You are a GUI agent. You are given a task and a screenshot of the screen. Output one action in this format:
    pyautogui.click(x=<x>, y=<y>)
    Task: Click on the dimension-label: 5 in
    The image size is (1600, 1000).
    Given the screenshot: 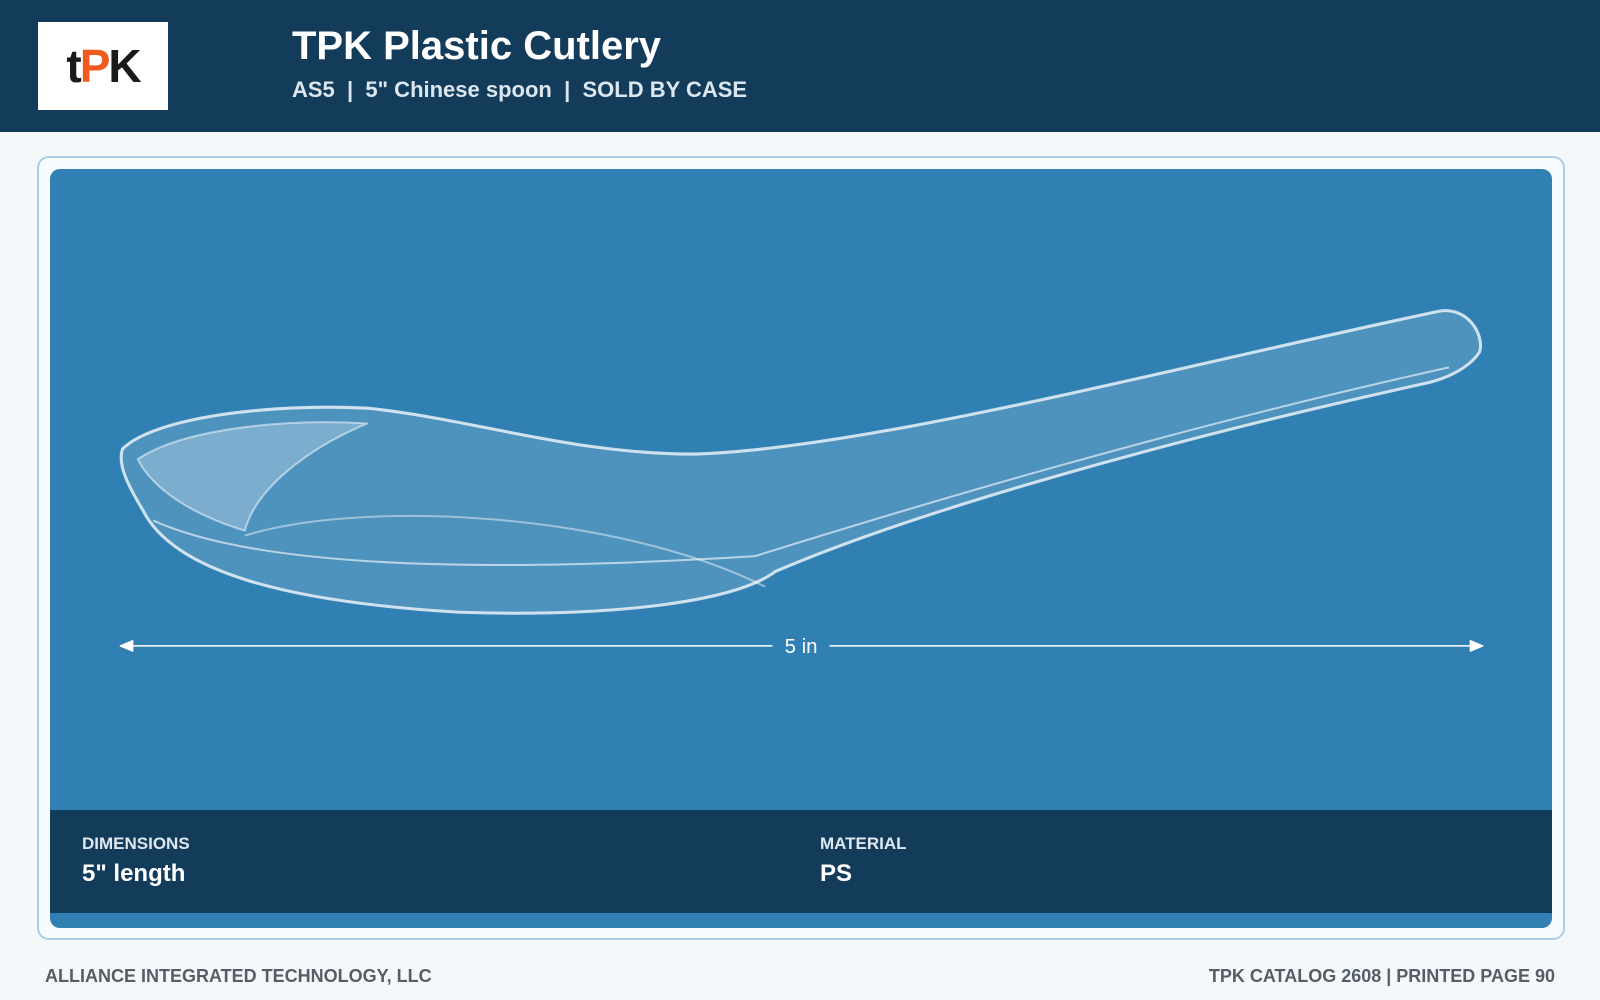 What is the action you would take?
    pyautogui.click(x=801, y=647)
    